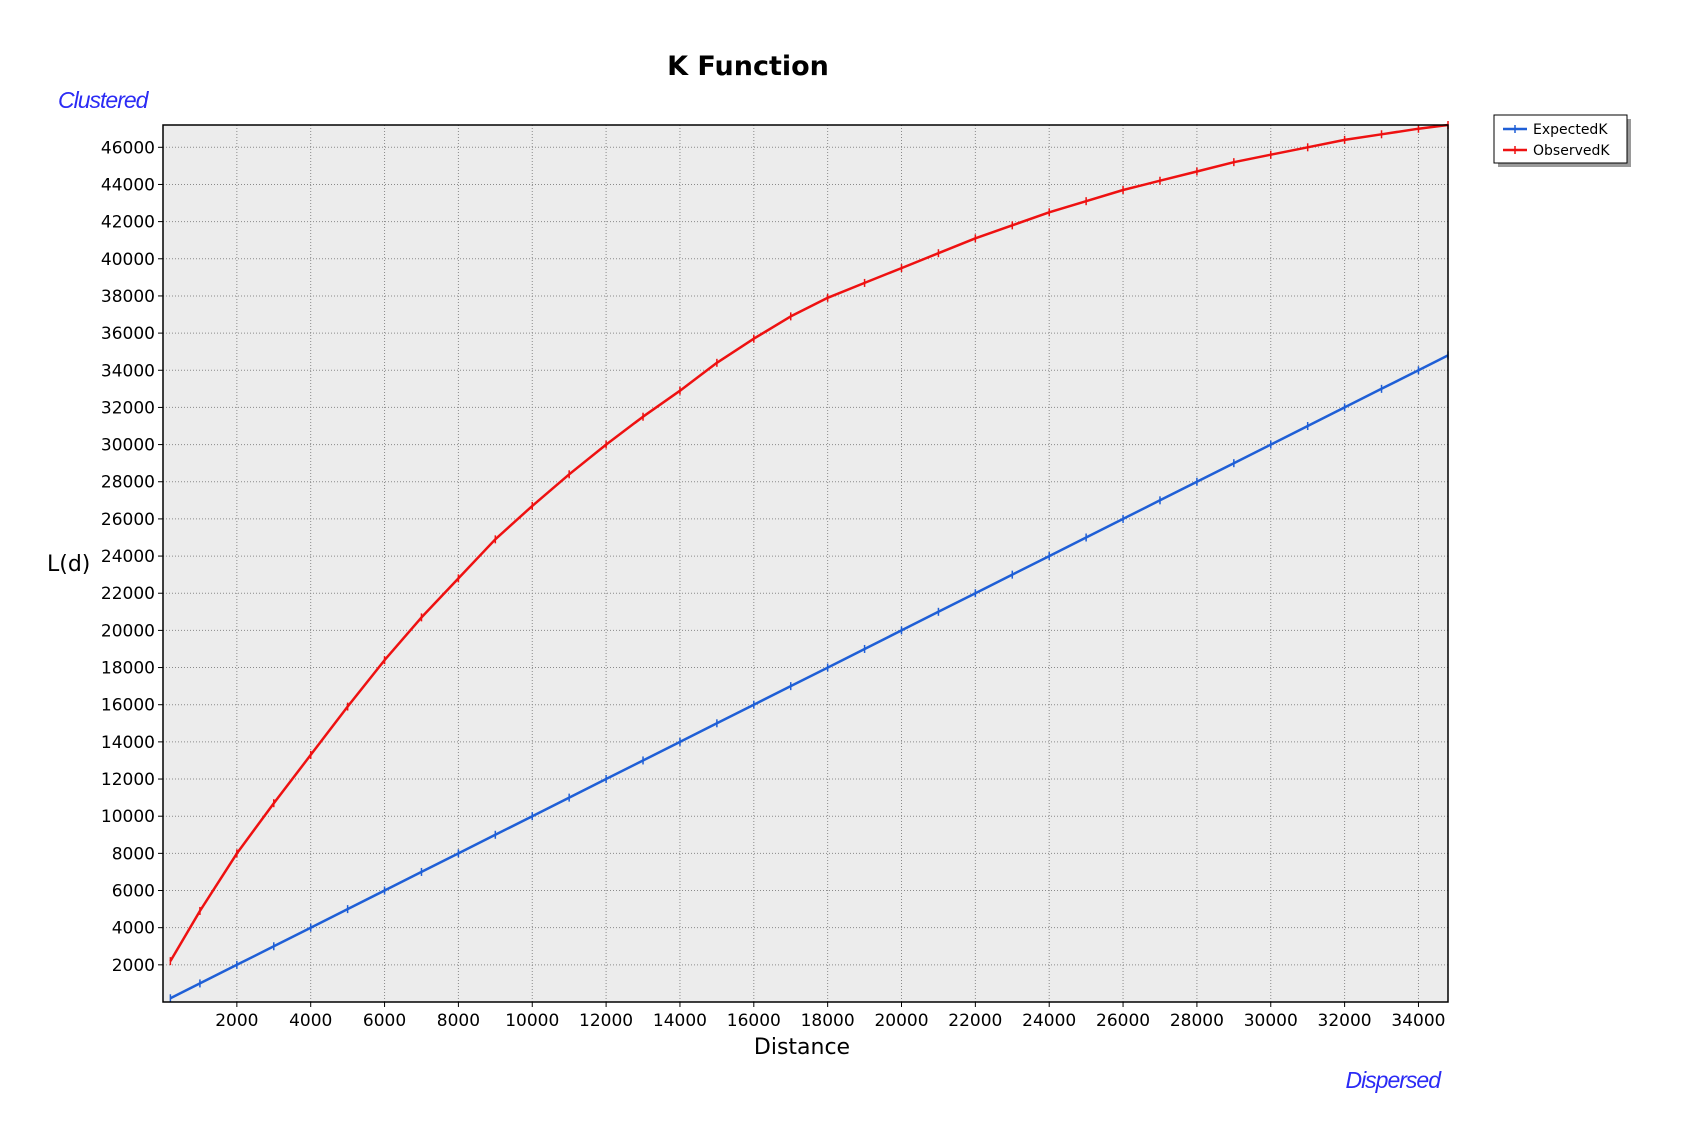 The image size is (1683, 1137). I want to click on legend-box, so click(1560, 139).